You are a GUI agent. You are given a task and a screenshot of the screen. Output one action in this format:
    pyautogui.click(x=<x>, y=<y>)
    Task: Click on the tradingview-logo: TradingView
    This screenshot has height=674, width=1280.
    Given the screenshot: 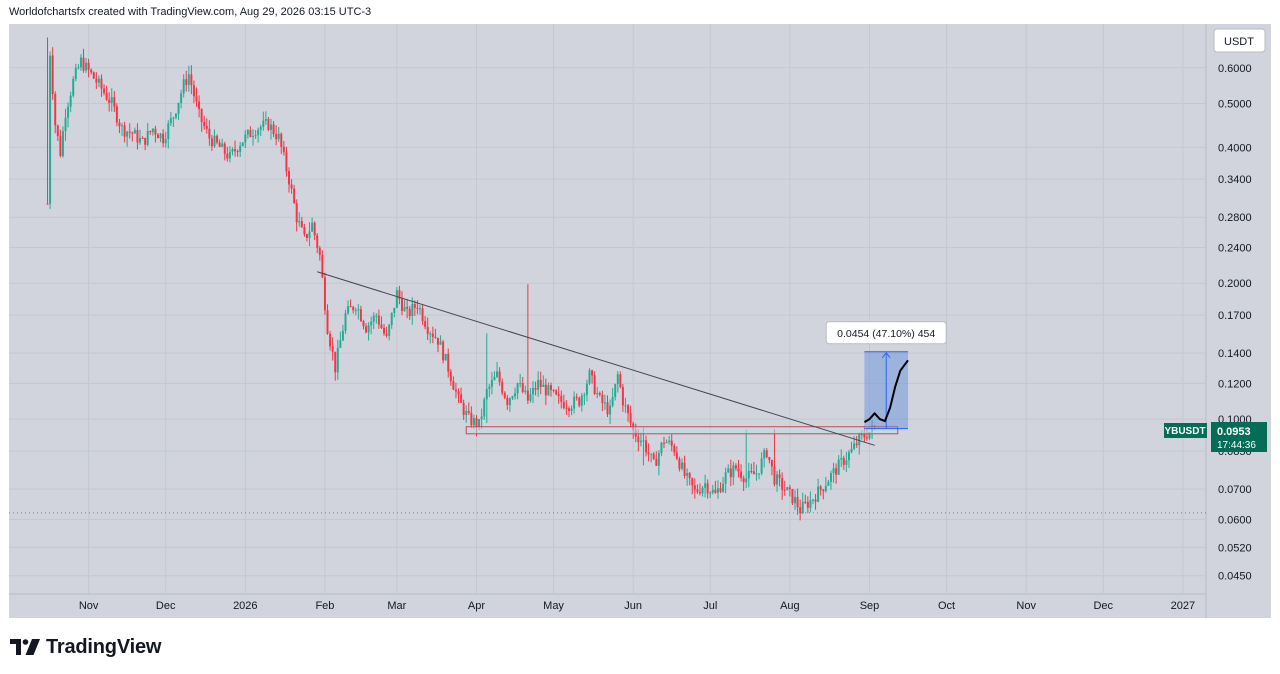 What is the action you would take?
    pyautogui.click(x=85, y=647)
    